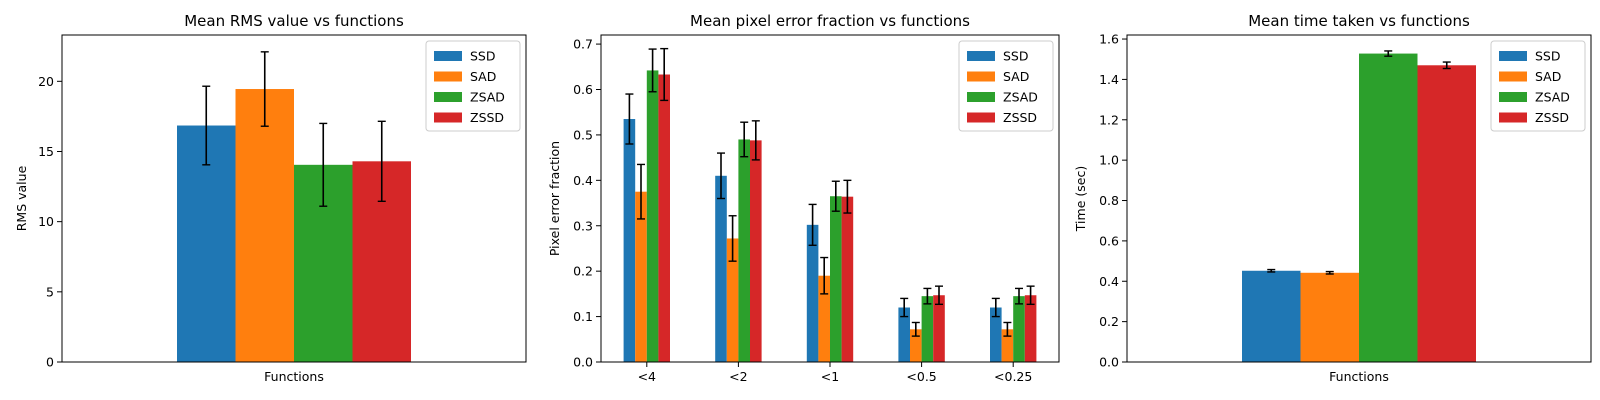 This screenshot has width=1600, height=400. Describe the element at coordinates (1109, 39) in the screenshot. I see `y-tick-label: 1.6` at that location.